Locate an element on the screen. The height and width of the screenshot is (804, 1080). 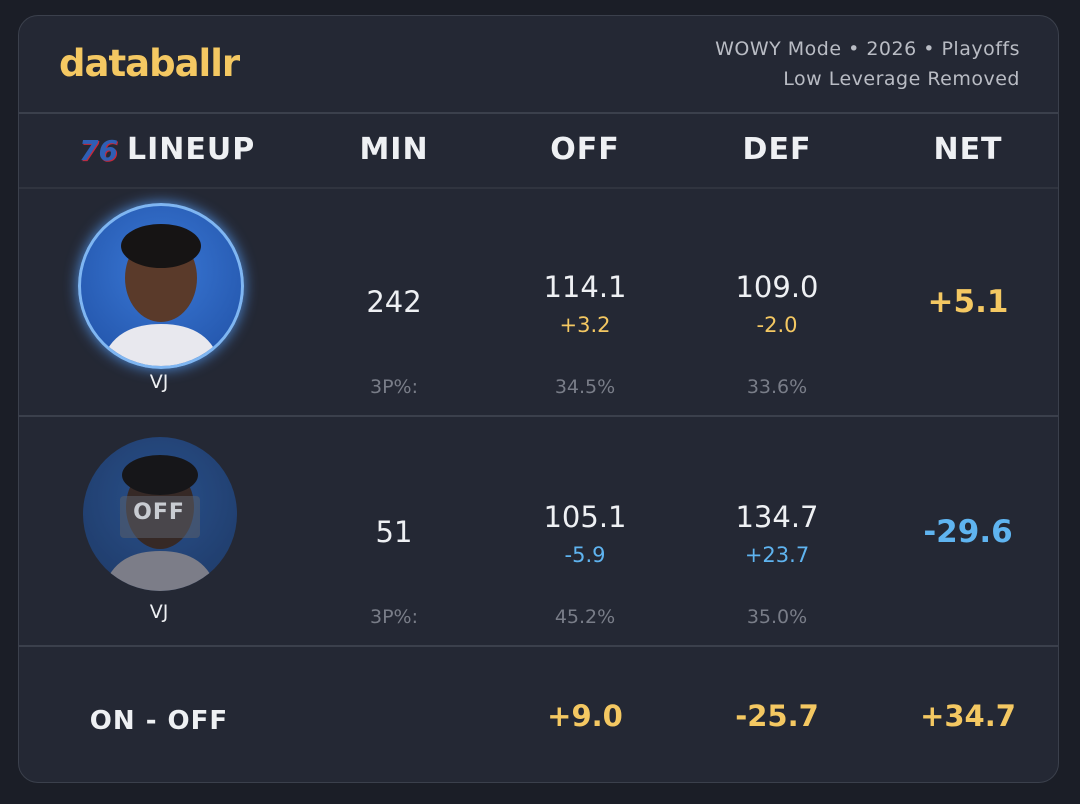
off: 105.1 is located at coordinates (585, 517).